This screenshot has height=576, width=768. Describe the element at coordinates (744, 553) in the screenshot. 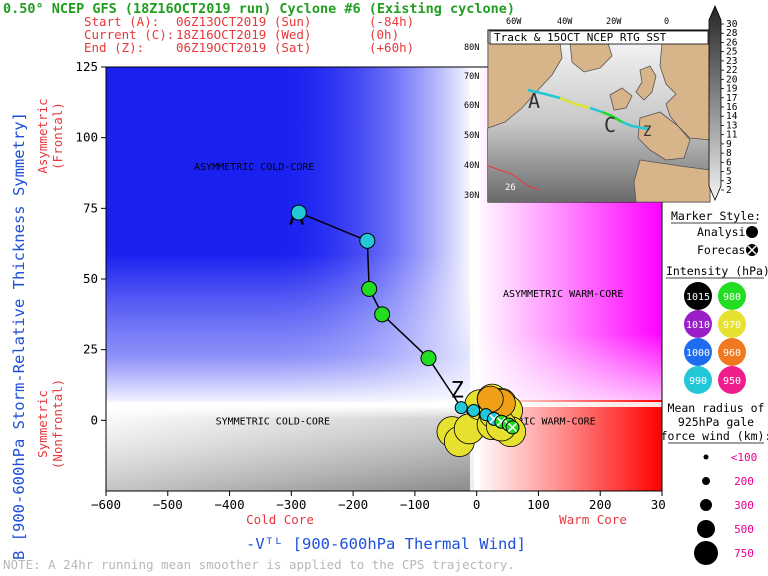

I see `radius-label: 750` at that location.